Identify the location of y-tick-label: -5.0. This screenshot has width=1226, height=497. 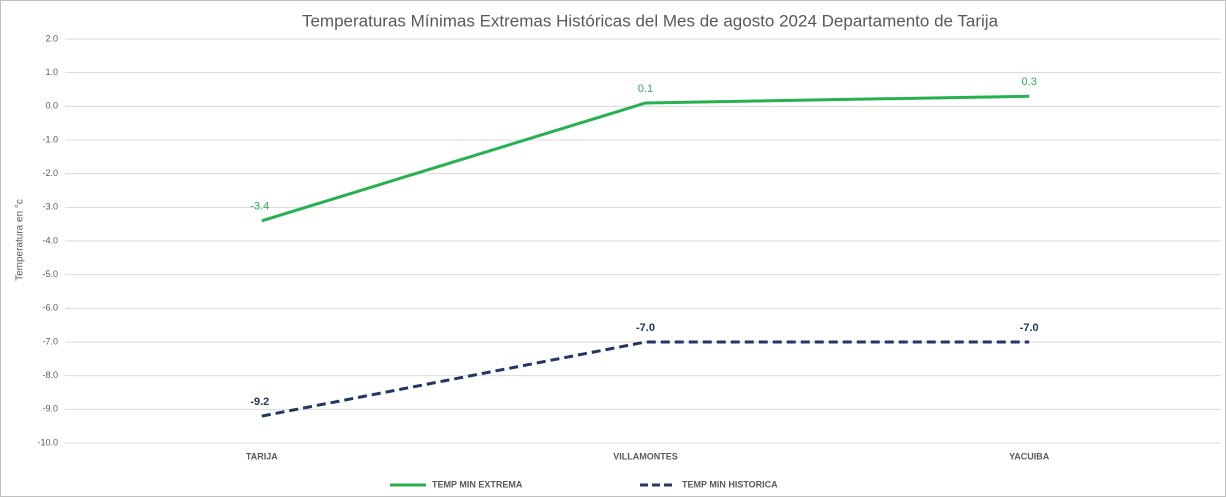
(50, 274).